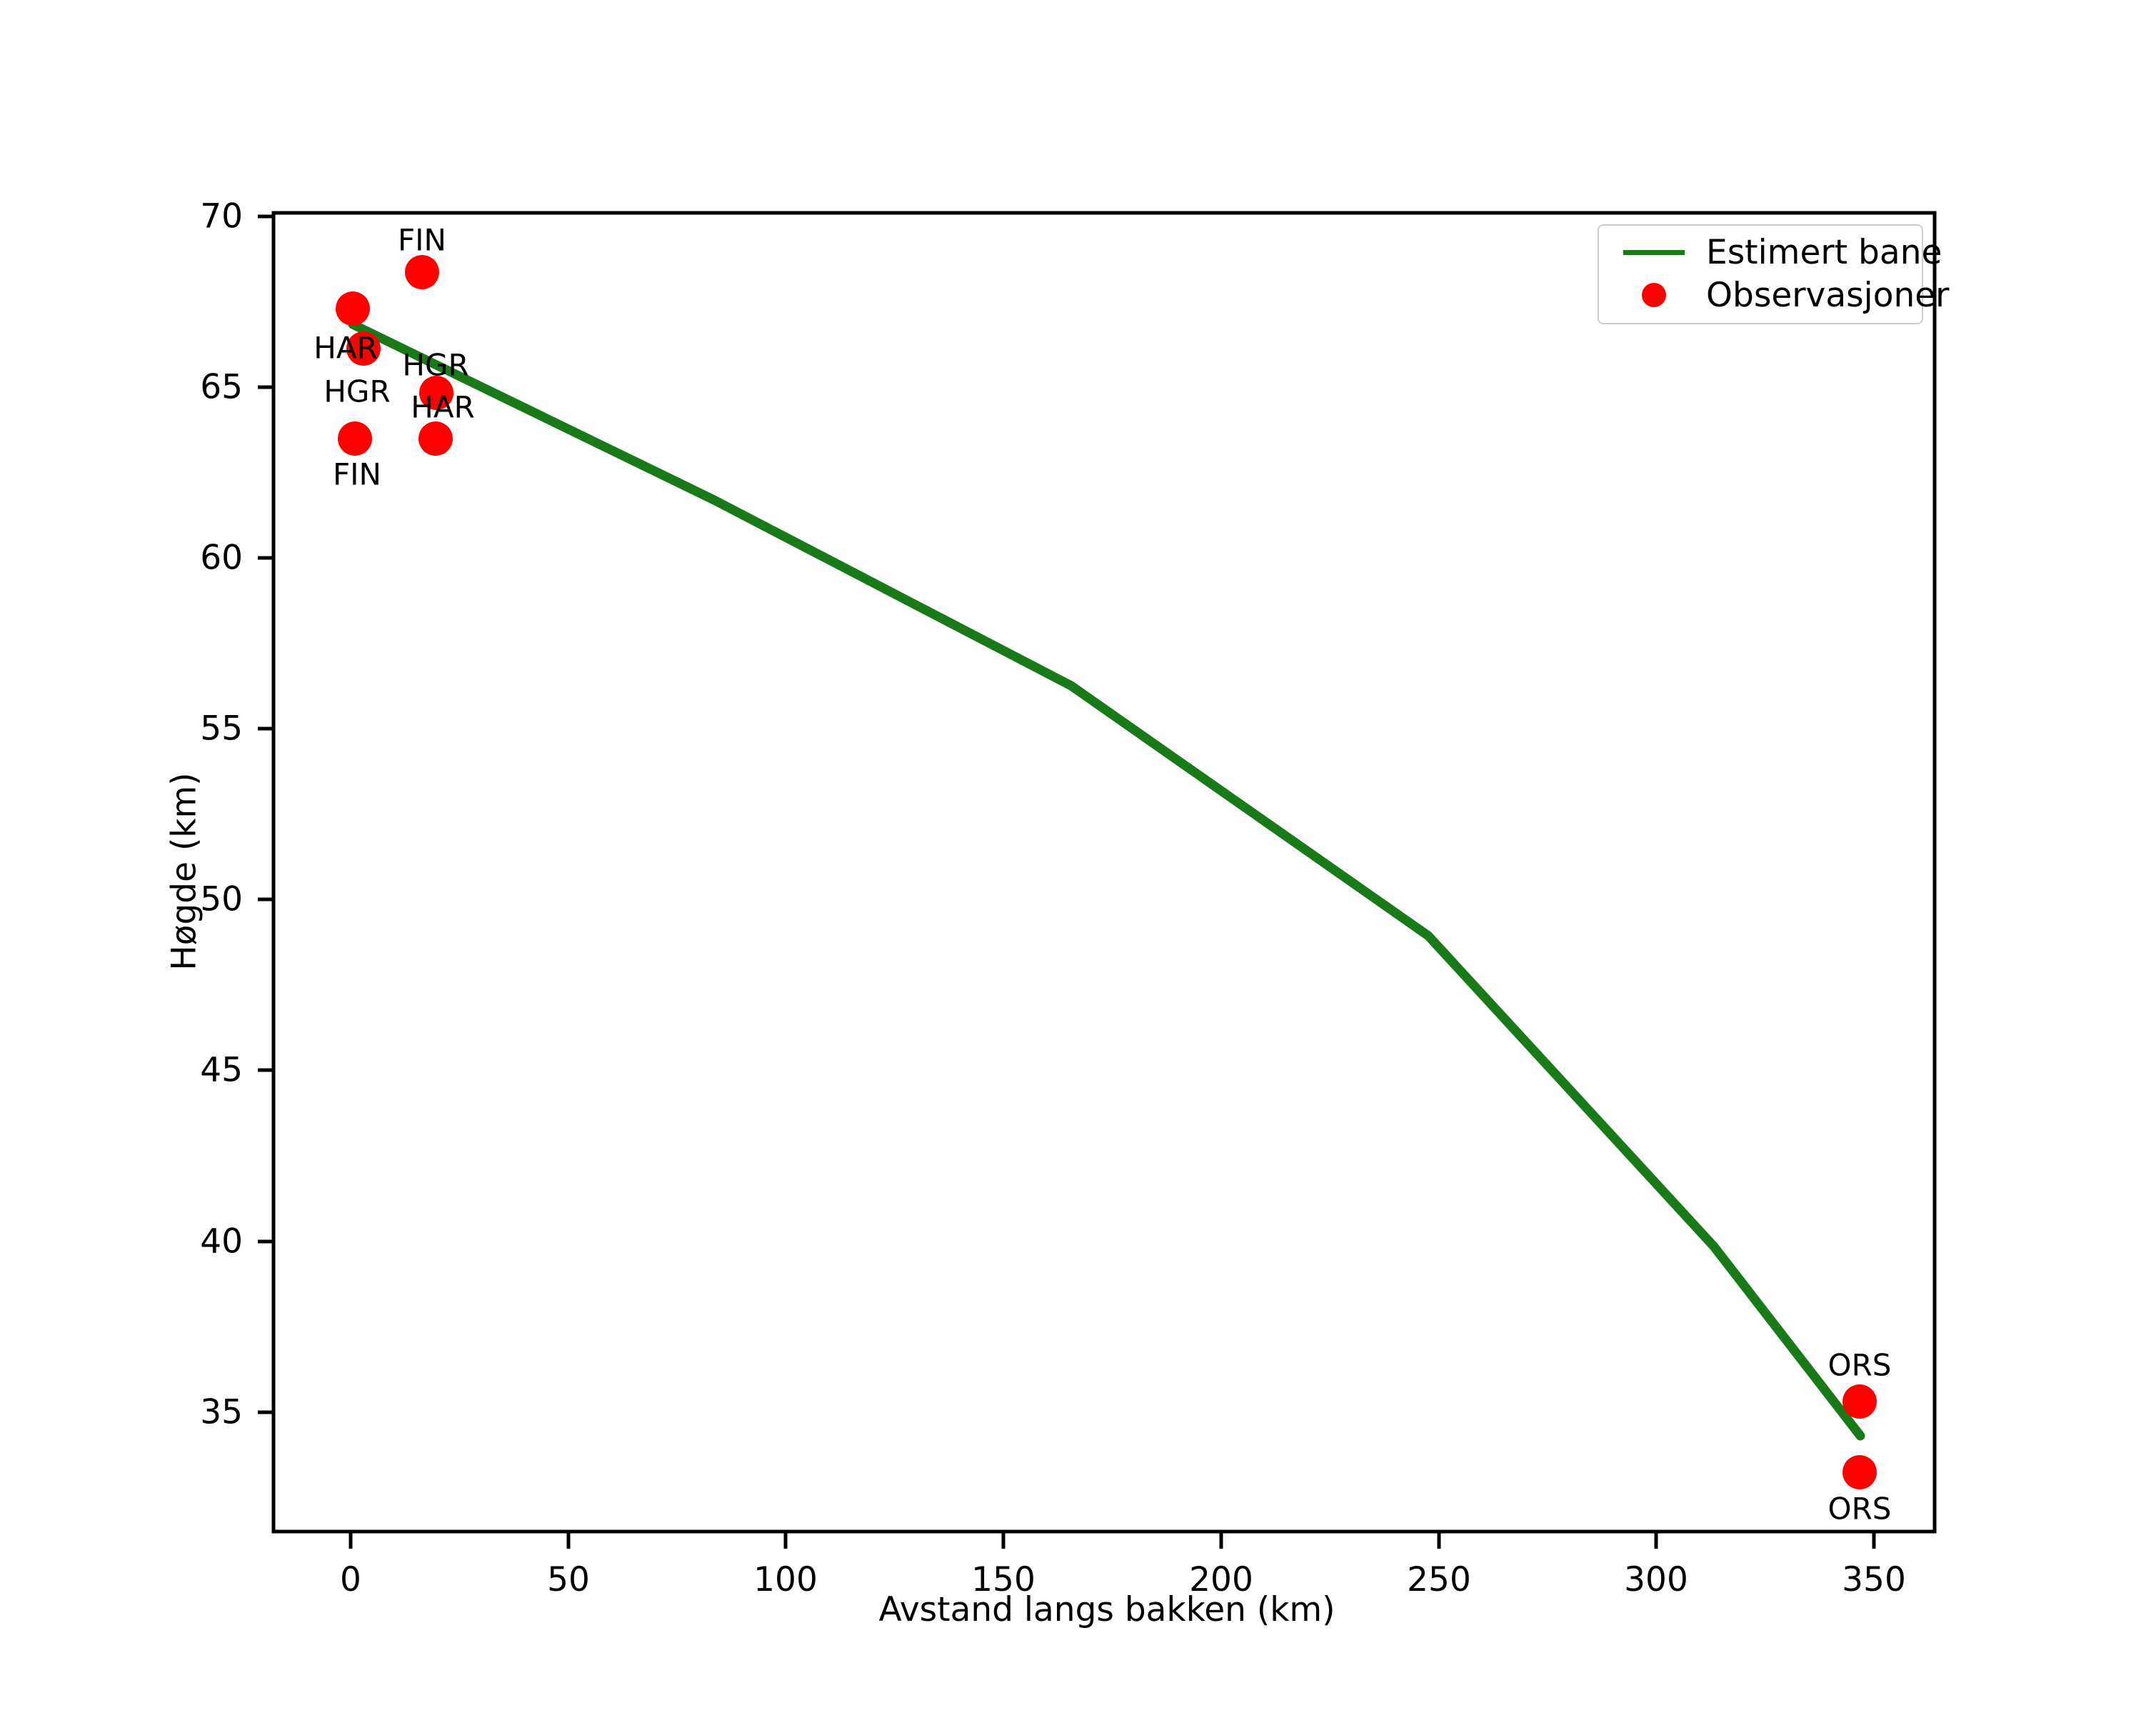  What do you see at coordinates (1004, 1579) in the screenshot?
I see `xtick-label-150: 150` at bounding box center [1004, 1579].